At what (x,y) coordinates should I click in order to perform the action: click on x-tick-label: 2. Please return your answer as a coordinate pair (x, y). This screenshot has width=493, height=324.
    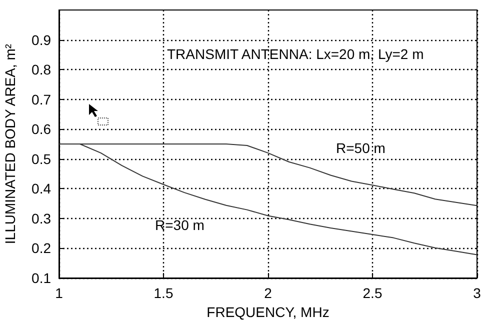
    Looking at the image, I should click on (268, 293).